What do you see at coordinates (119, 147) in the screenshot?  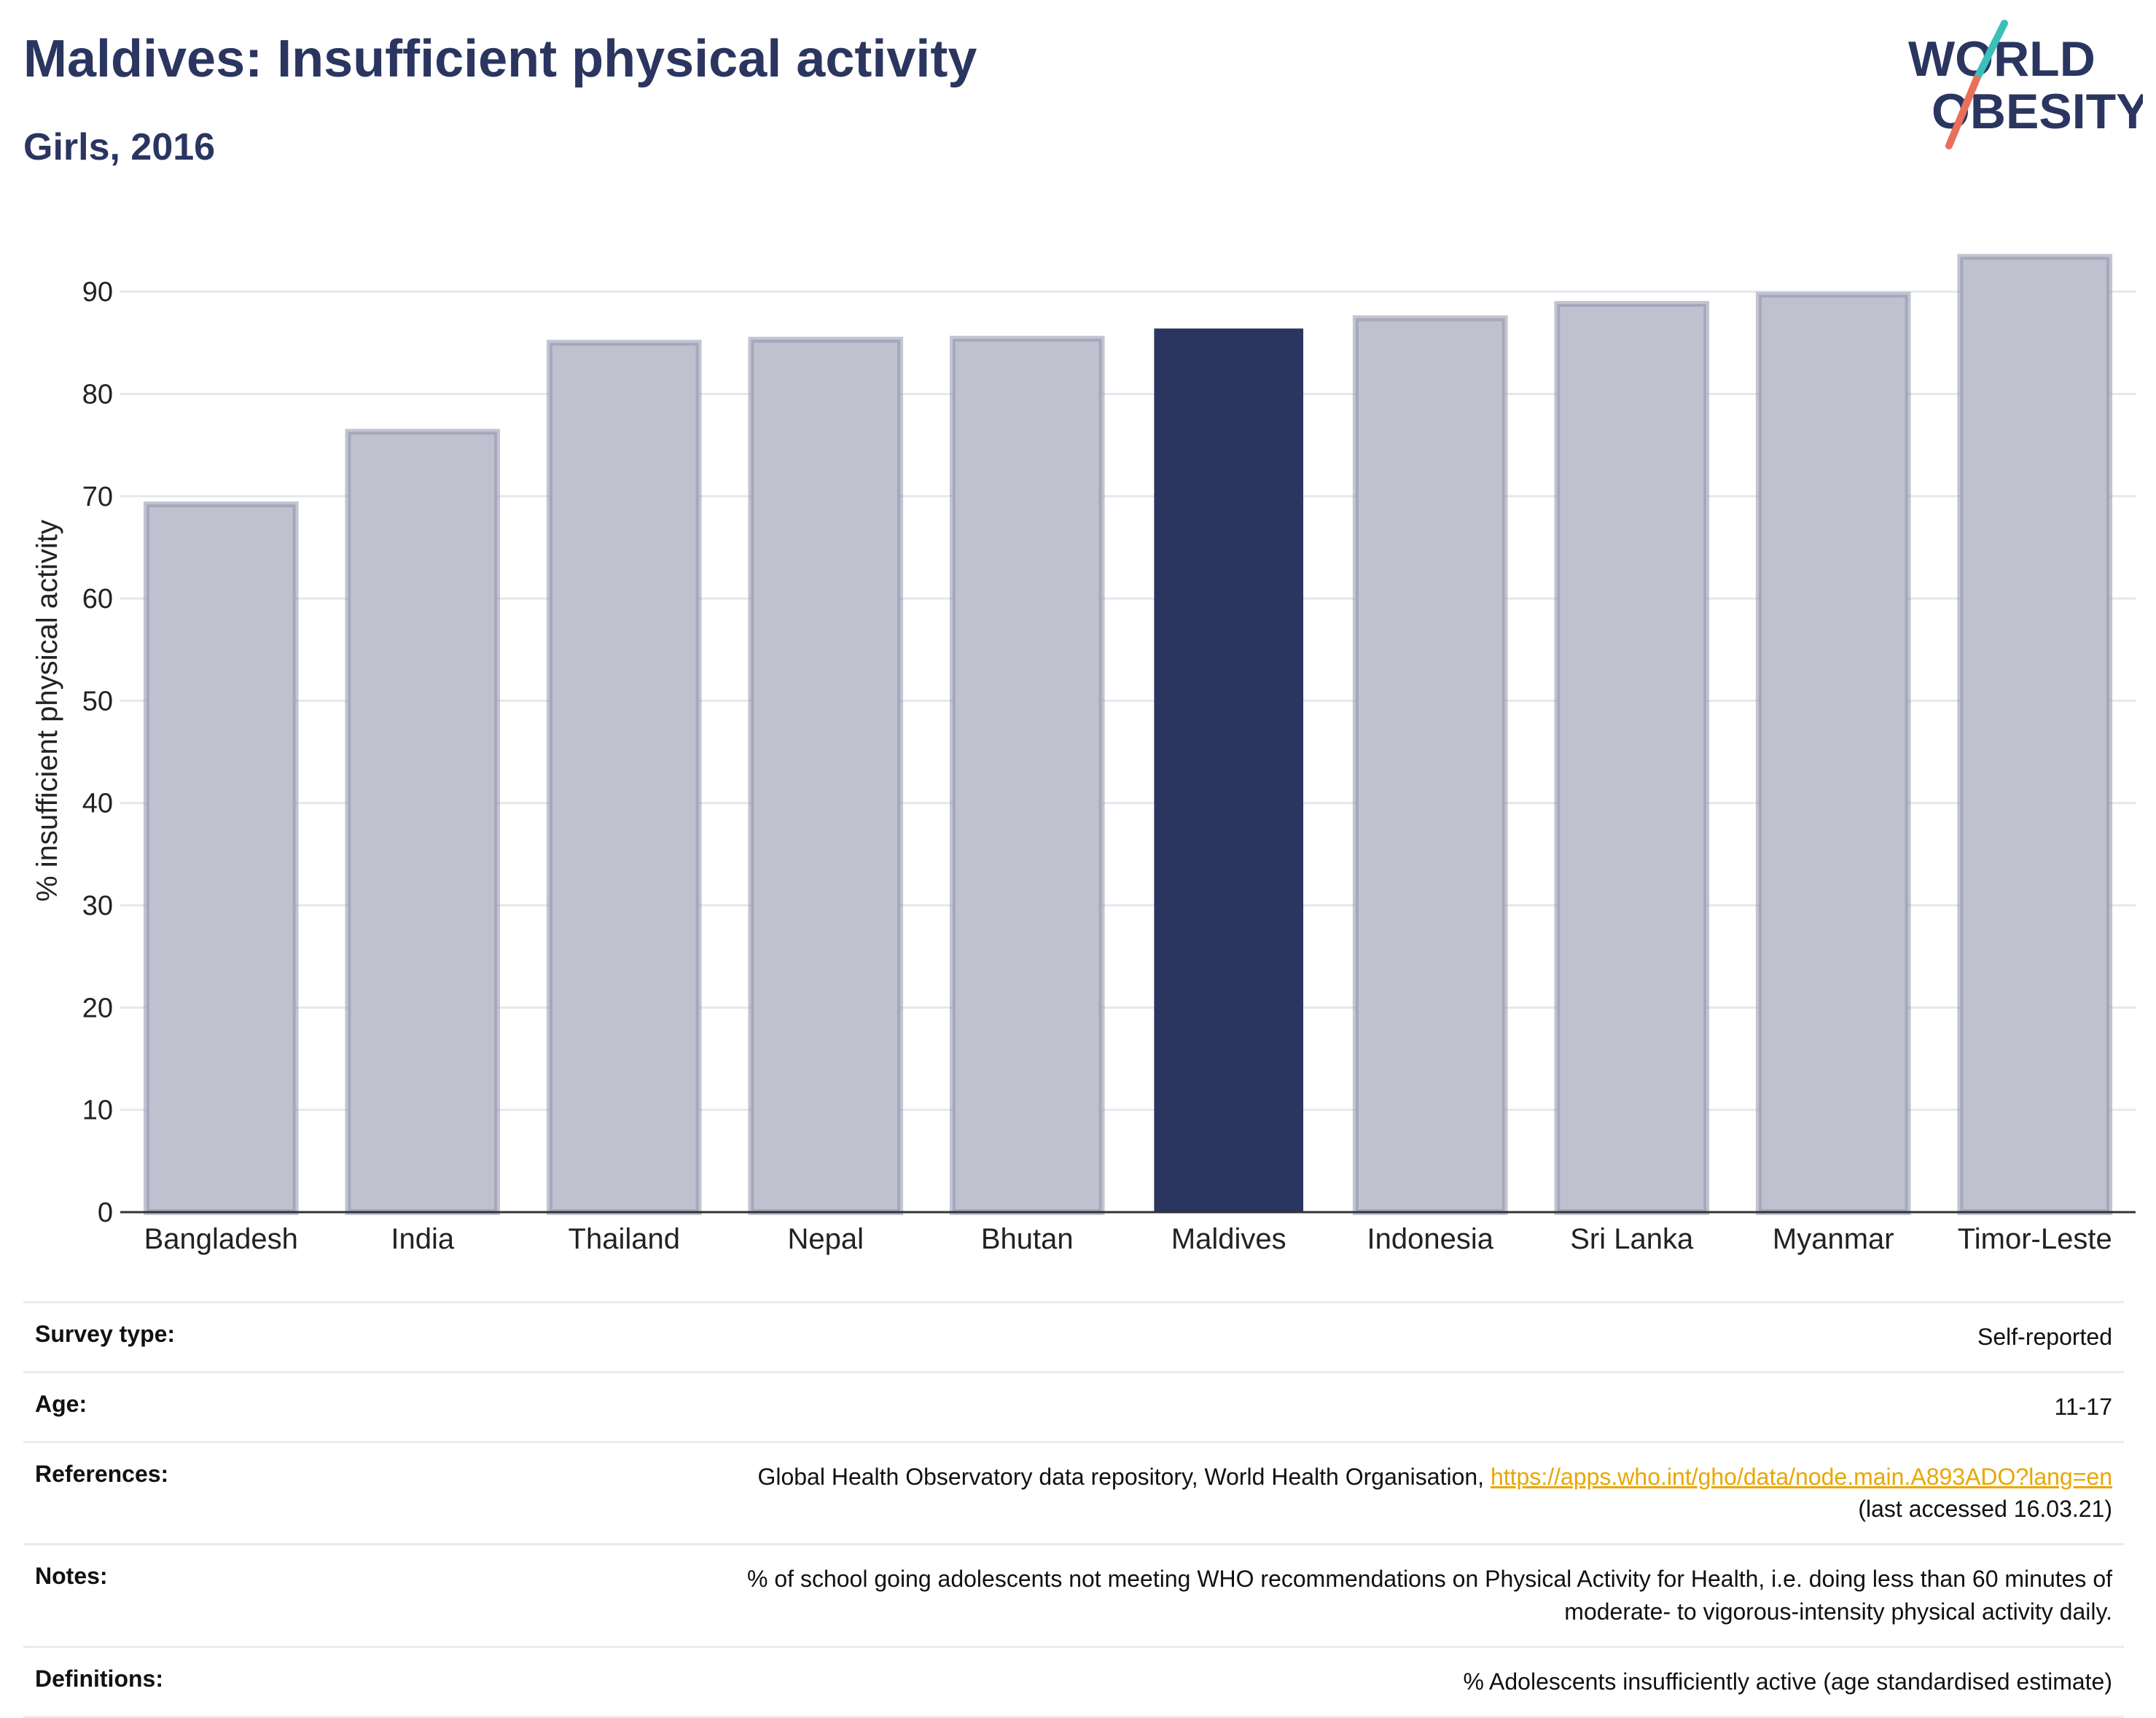 I see `page-subtitle: Girls, 2016` at bounding box center [119, 147].